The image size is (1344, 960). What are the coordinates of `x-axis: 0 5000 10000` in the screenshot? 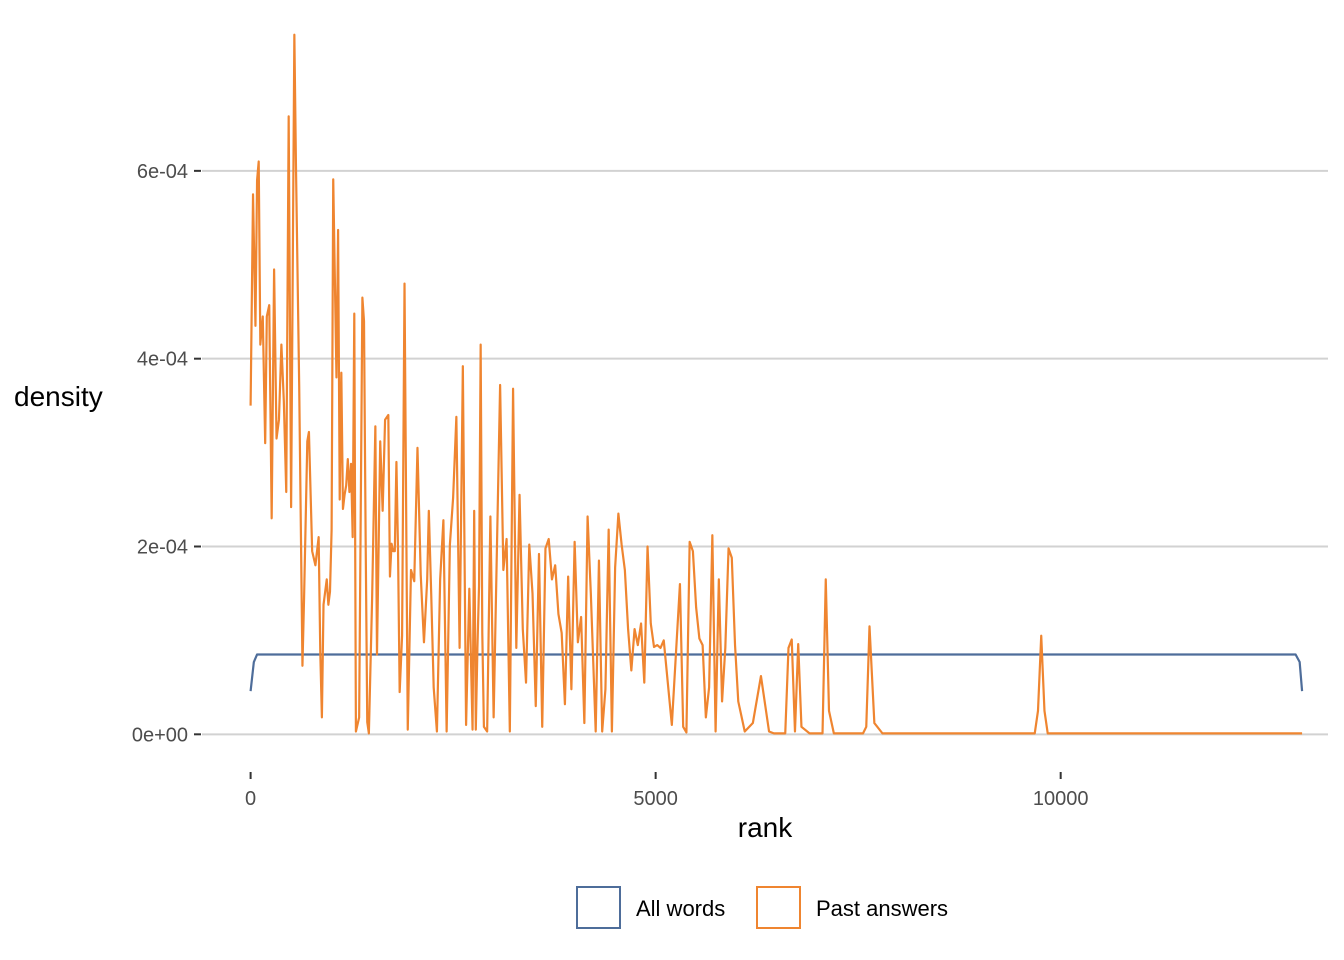 It's located at (666, 791).